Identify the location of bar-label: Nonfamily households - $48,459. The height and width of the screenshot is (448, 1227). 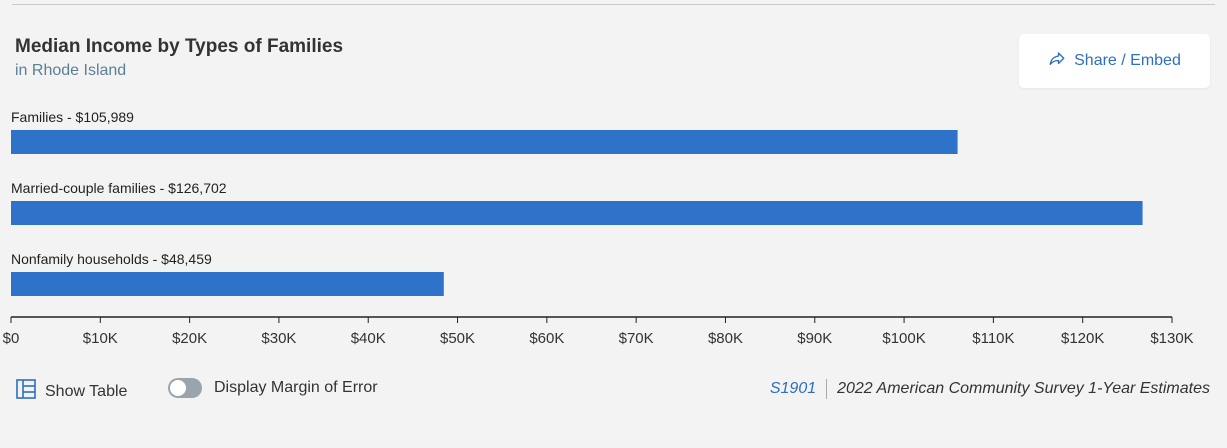
(111, 259).